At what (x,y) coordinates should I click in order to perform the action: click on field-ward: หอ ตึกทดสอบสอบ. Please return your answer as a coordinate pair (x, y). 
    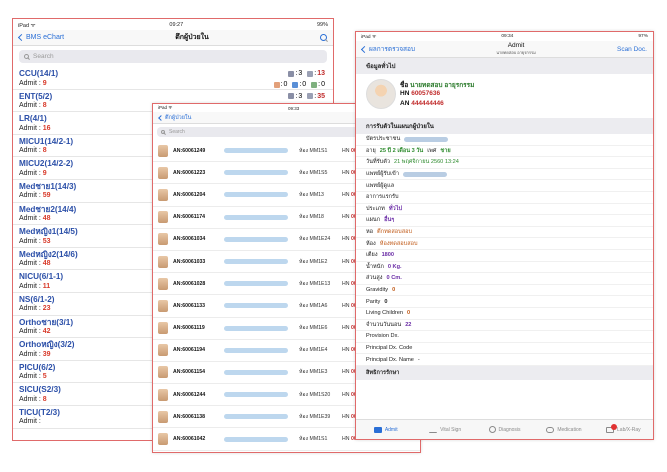
    Looking at the image, I should click on (504, 233).